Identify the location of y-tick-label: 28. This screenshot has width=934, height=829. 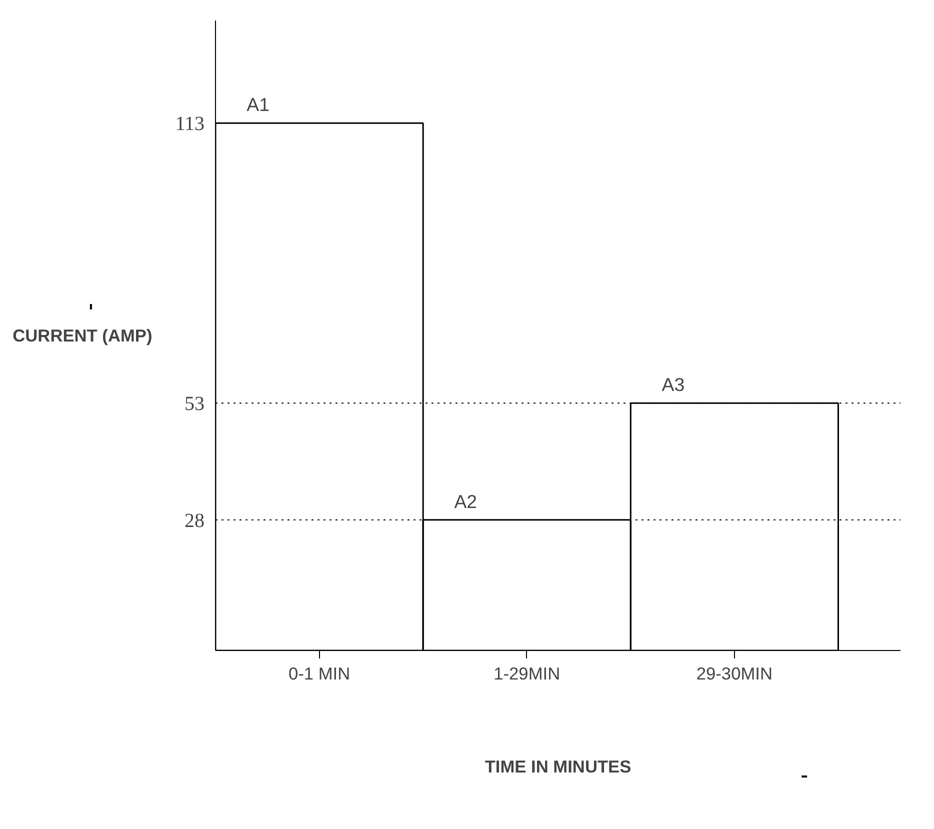
(194, 521).